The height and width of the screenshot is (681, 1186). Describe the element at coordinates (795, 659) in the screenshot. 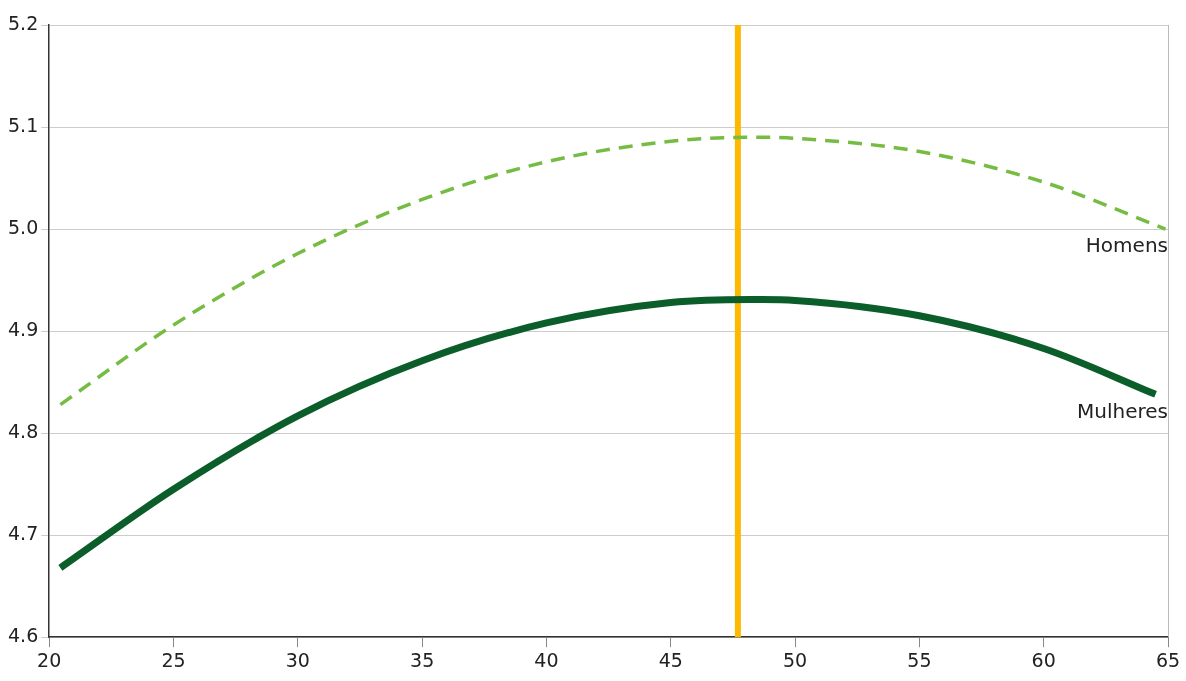

I see `x-tick-label: 50` at that location.